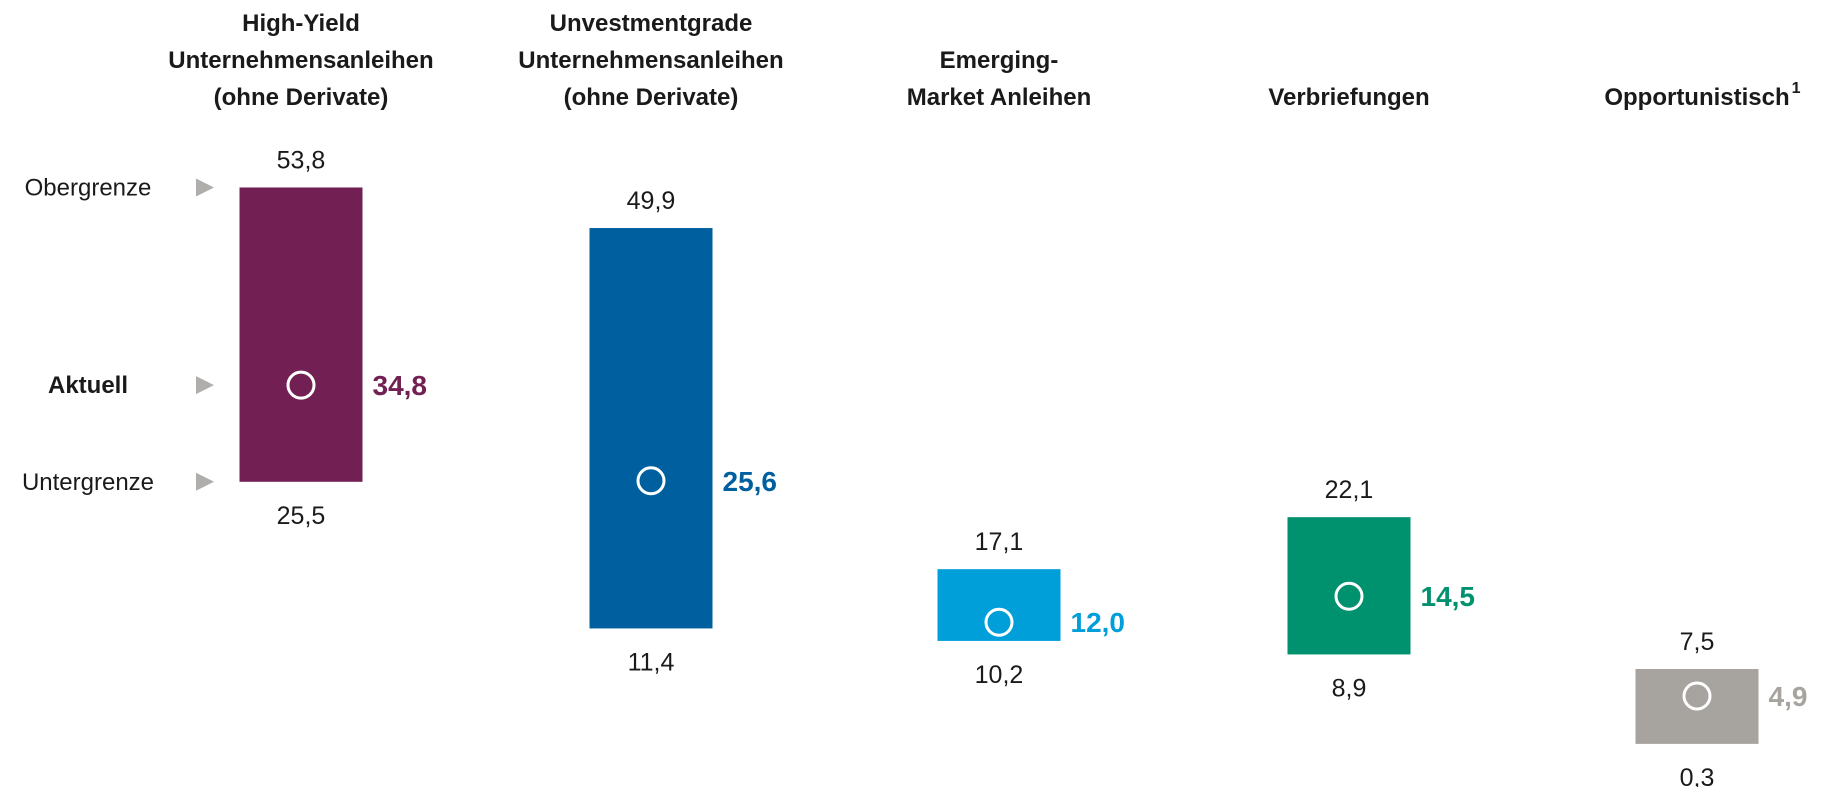  I want to click on lower-label: 11,4, so click(651, 662).